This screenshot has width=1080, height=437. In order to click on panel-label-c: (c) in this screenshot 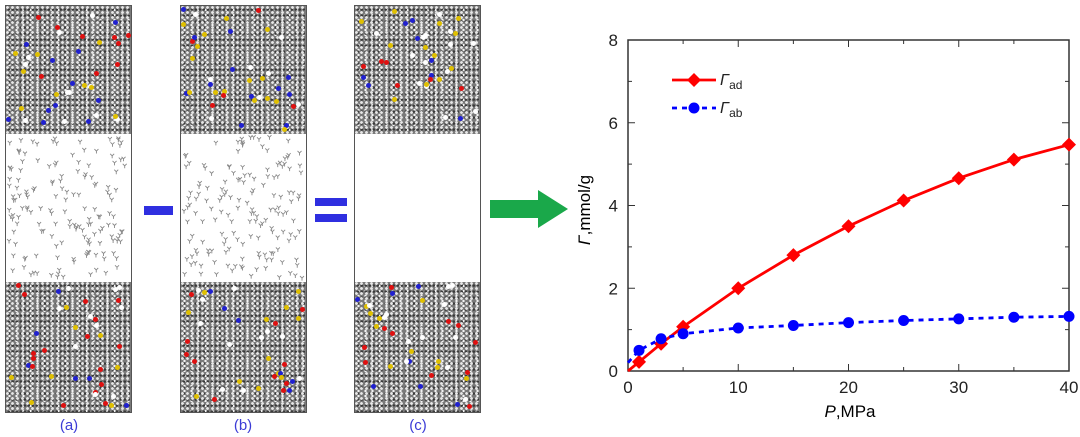, I will do `click(418, 425)`.